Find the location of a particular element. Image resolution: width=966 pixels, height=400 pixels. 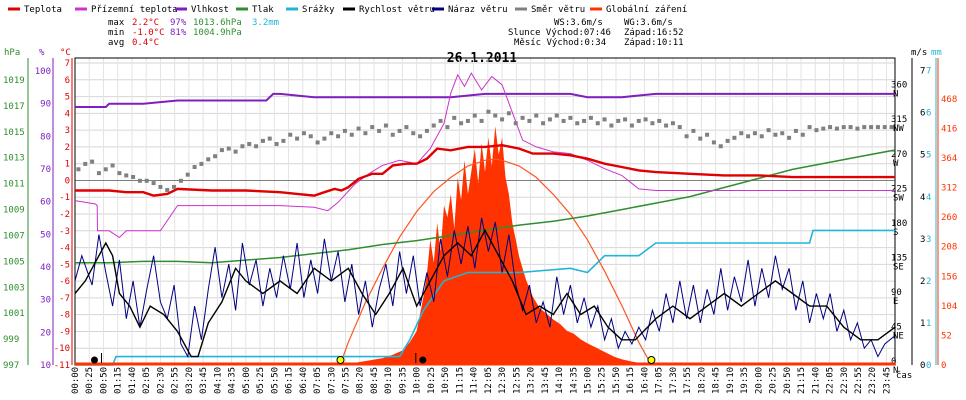

info-sunset: Západ:16:52 is located at coordinates (654, 33).